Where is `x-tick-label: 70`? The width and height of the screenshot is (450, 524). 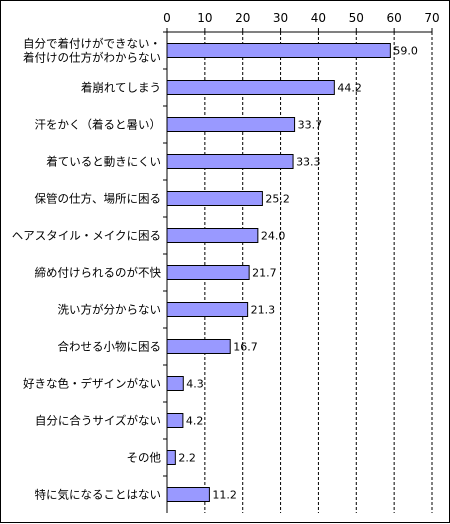 x-tick-label: 70 is located at coordinates (431, 18).